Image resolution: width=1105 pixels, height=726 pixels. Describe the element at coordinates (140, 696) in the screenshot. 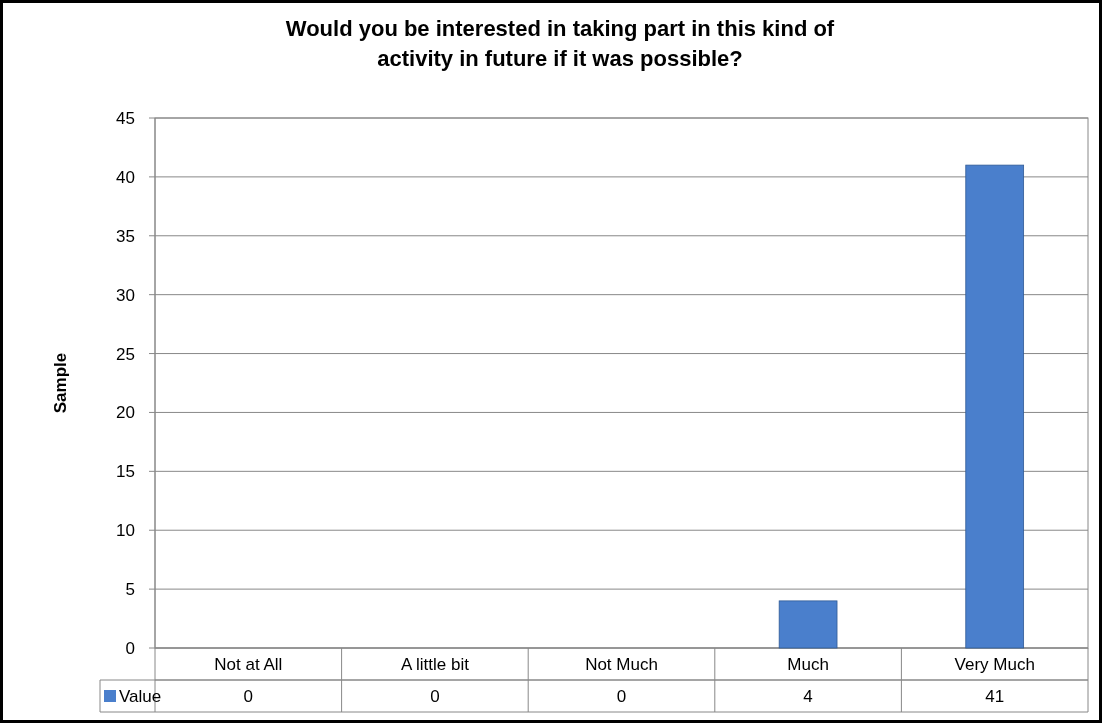

I see `legend-label: Value` at that location.